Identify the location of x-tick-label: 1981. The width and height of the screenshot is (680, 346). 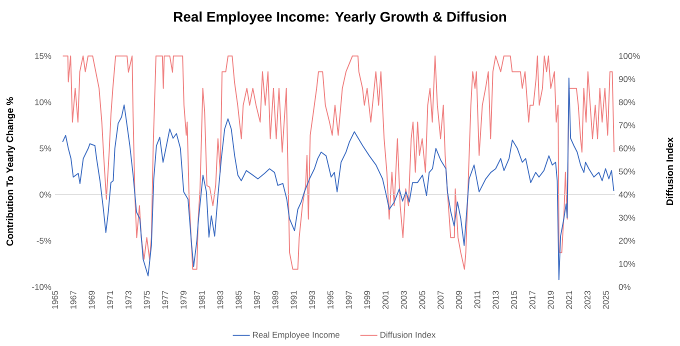
(201, 299).